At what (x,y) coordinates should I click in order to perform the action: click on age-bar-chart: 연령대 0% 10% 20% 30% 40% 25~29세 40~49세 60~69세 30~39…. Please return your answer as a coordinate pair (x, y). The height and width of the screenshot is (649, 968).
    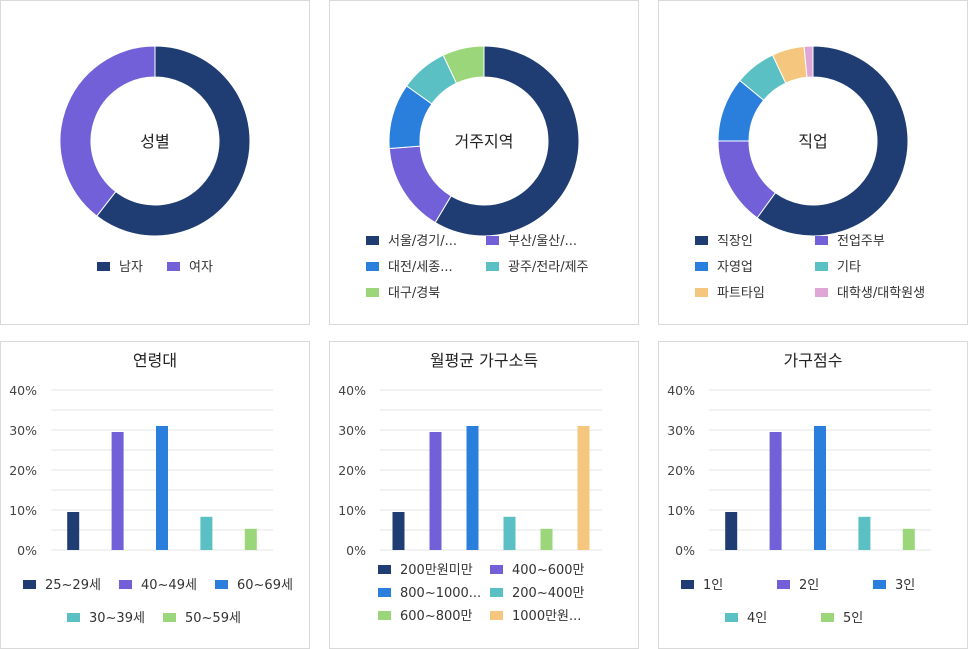
    Looking at the image, I should click on (151, 488).